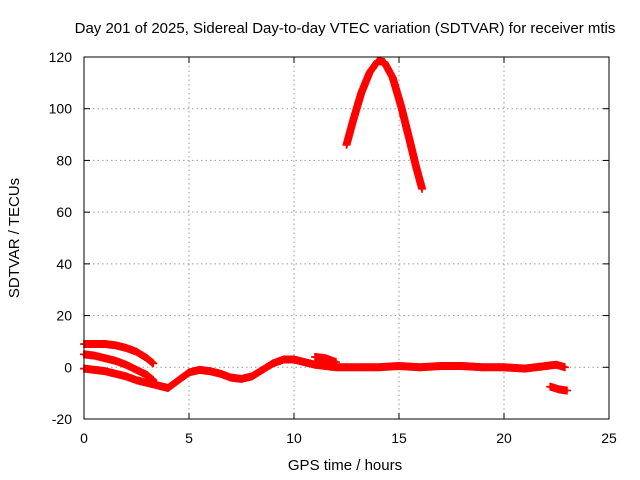 Image resolution: width=640 pixels, height=480 pixels. Describe the element at coordinates (84, 438) in the screenshot. I see `x-tick-label: 0` at that location.